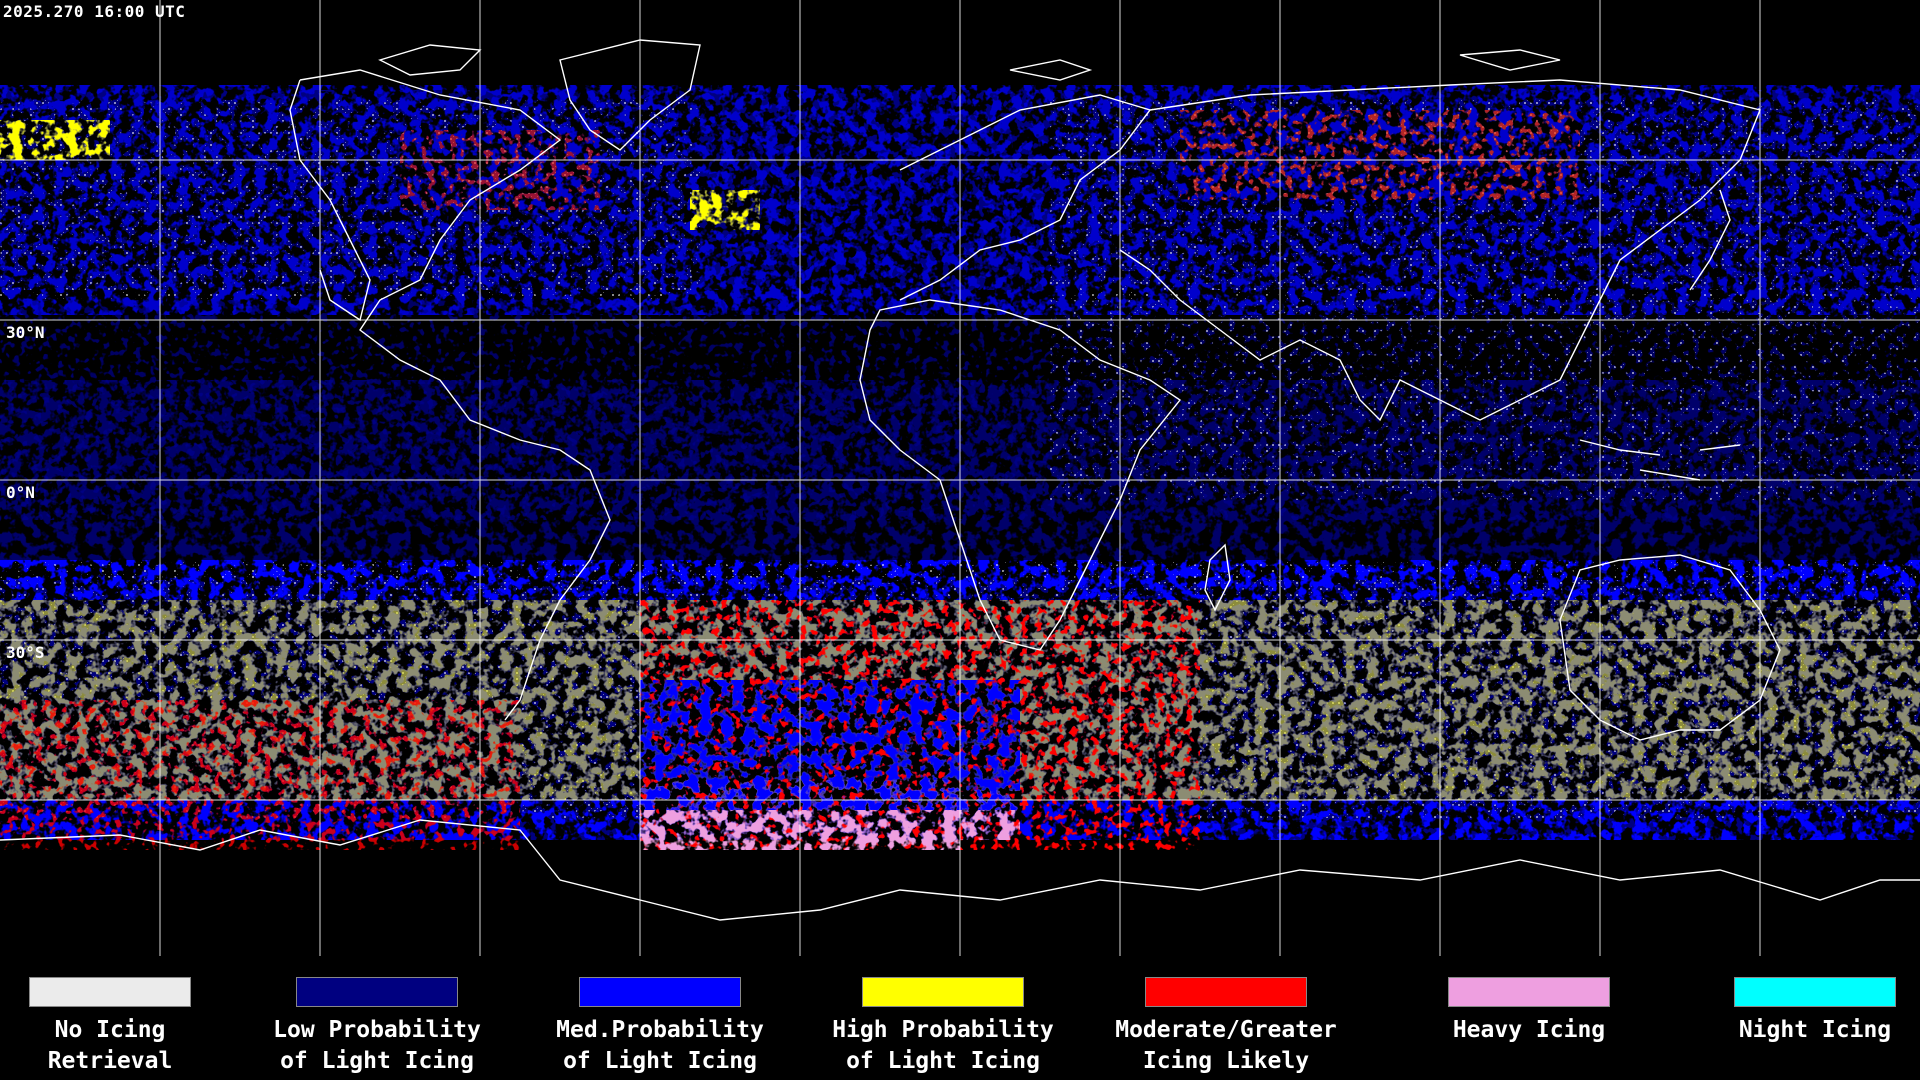 The height and width of the screenshot is (1080, 1920). I want to click on legend-label-med-probability: Med.Probability of Light Icing, so click(660, 1045).